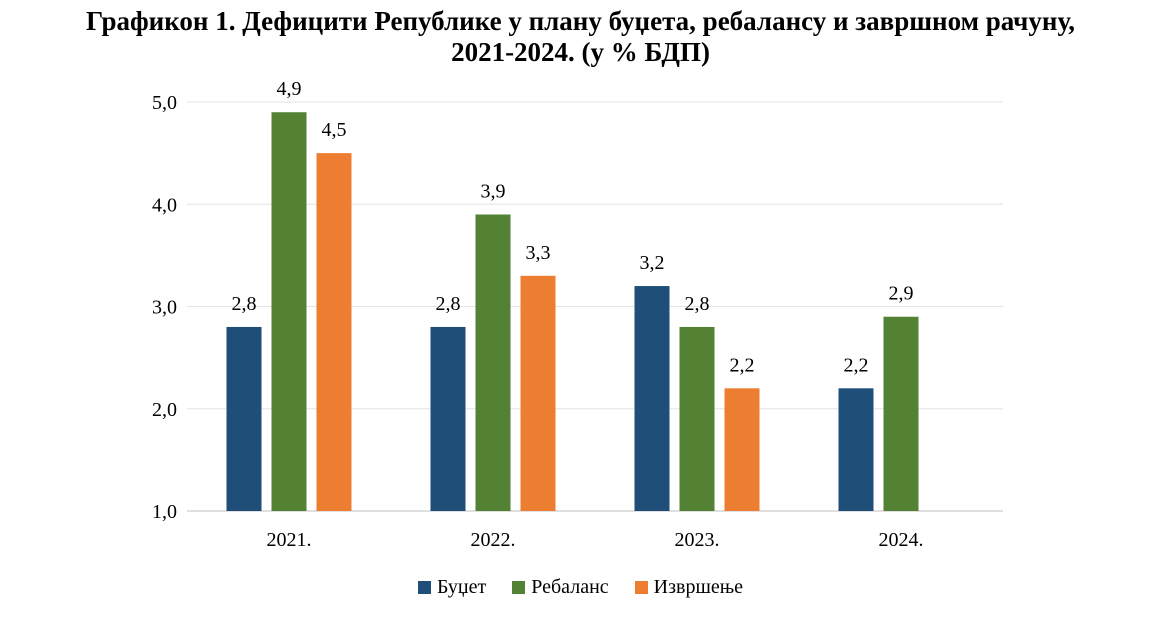  I want to click on legend-item-rebalance: Ребаланс, so click(560, 587).